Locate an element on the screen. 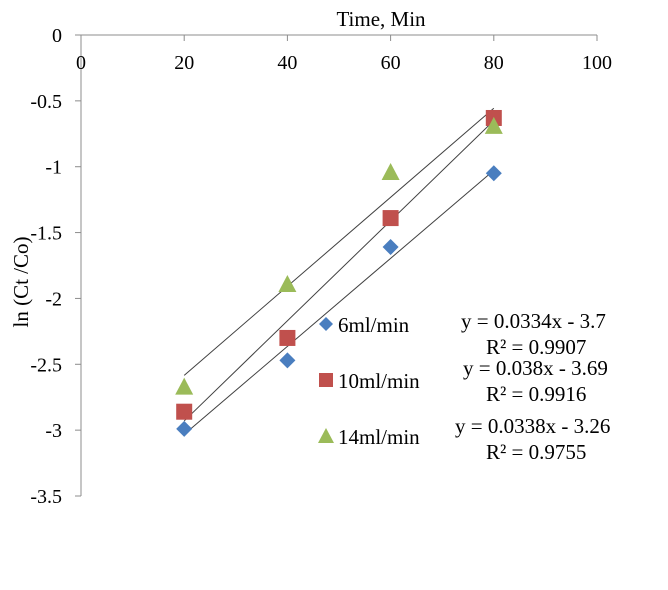 The image size is (668, 590). y-tick-label: -3 is located at coordinates (53, 431).